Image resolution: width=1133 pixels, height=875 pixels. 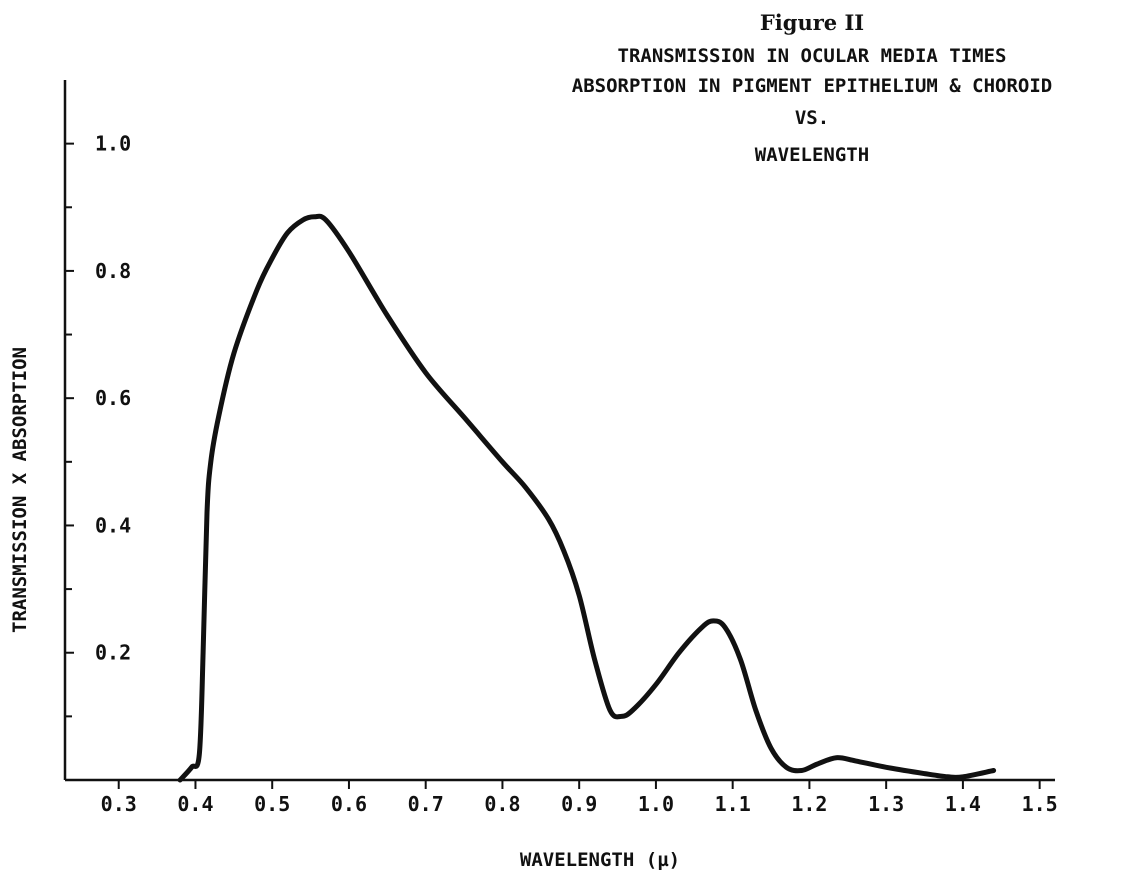 What do you see at coordinates (349, 804) in the screenshot?
I see `x-tick-label: 0.6` at bounding box center [349, 804].